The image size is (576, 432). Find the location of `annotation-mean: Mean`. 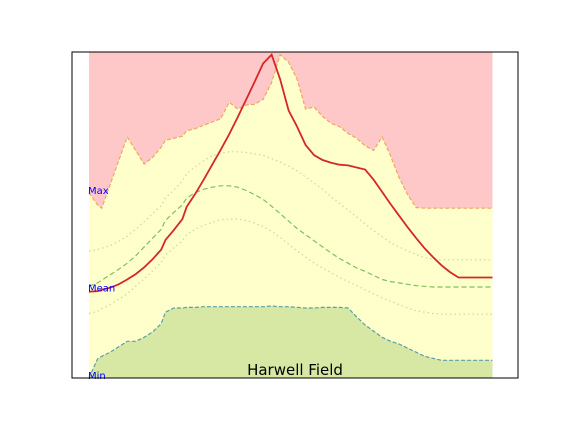

annotation-mean: Mean is located at coordinates (101, 288).